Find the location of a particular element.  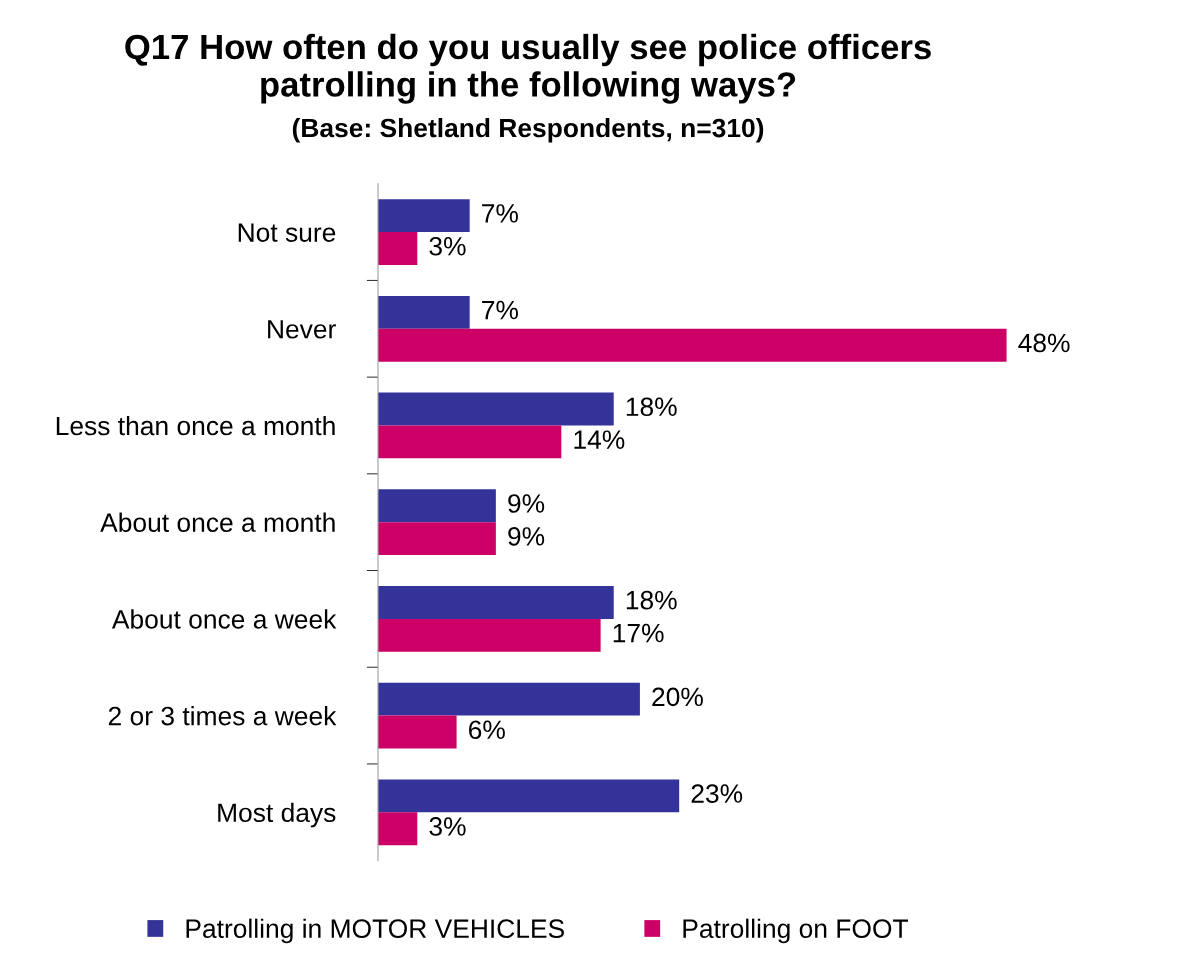

y-tick-label: Most days is located at coordinates (277, 815).